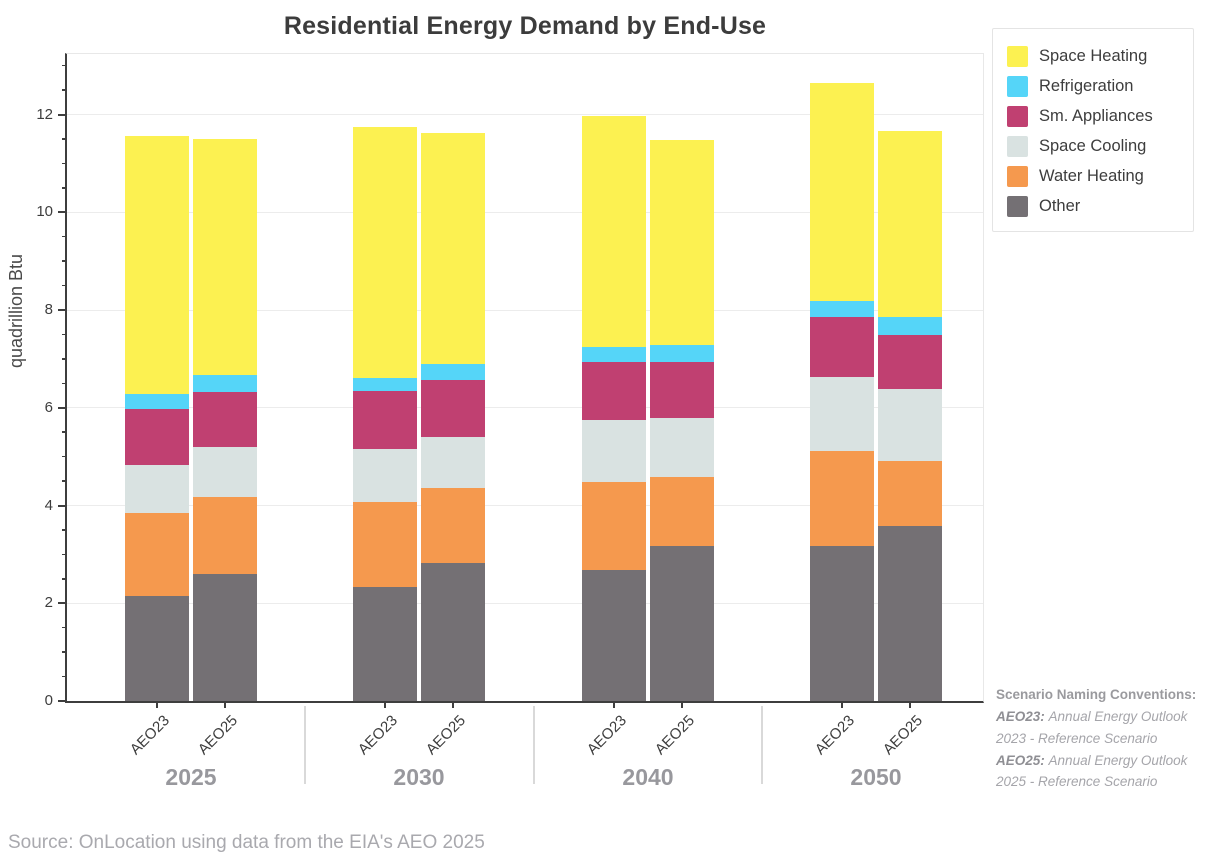 The width and height of the screenshot is (1205, 867). What do you see at coordinates (48, 700) in the screenshot?
I see `y-tick-label: 0` at bounding box center [48, 700].